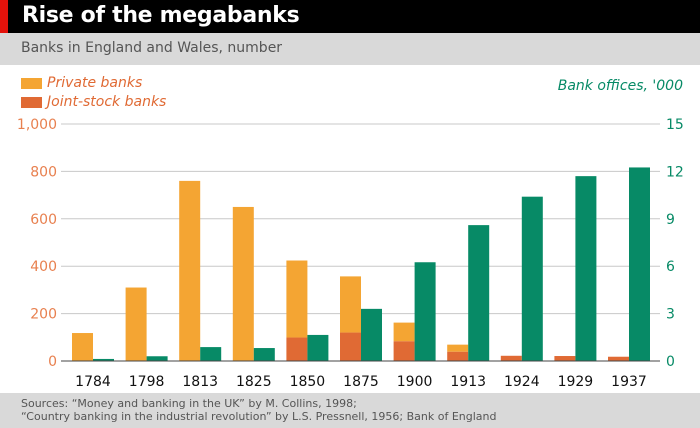  What do you see at coordinates (576, 382) in the screenshot?
I see `x-tick-label: 1929` at bounding box center [576, 382].